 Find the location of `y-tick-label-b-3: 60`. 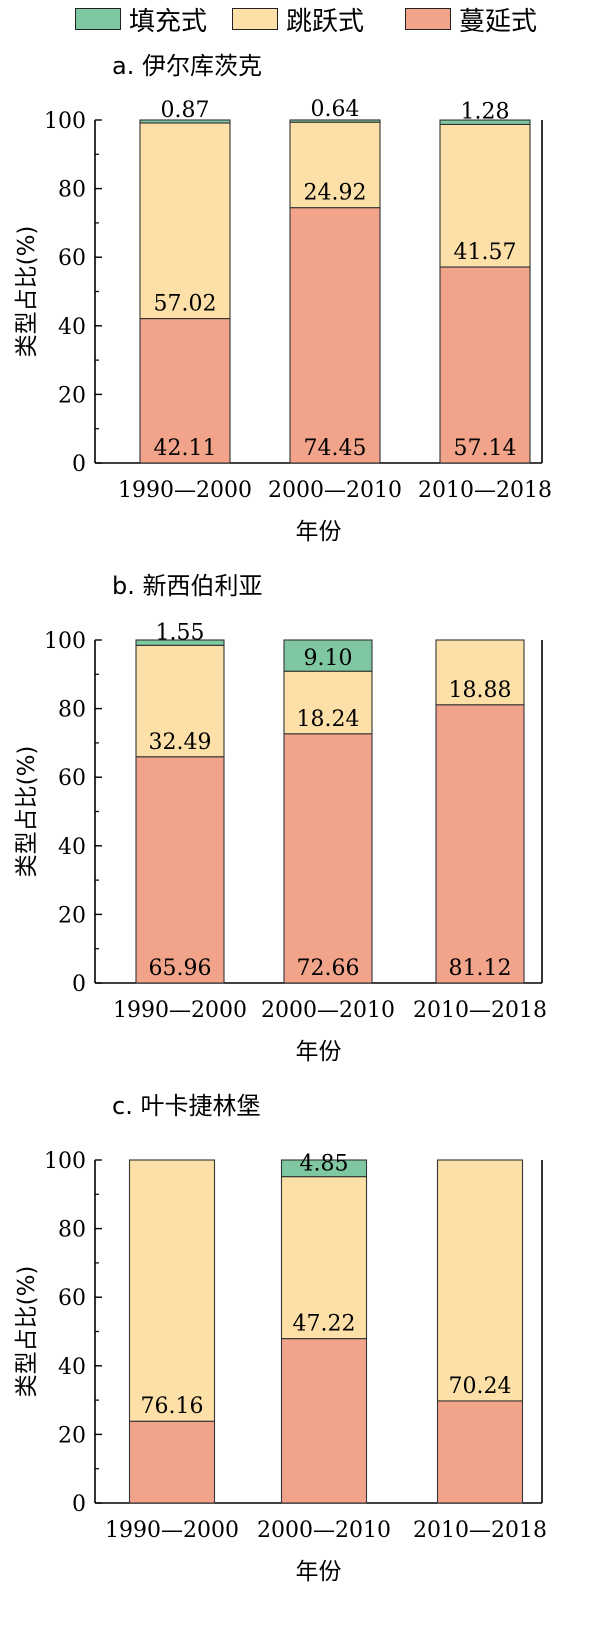

y-tick-label-b-3: 60 is located at coordinates (72, 778).